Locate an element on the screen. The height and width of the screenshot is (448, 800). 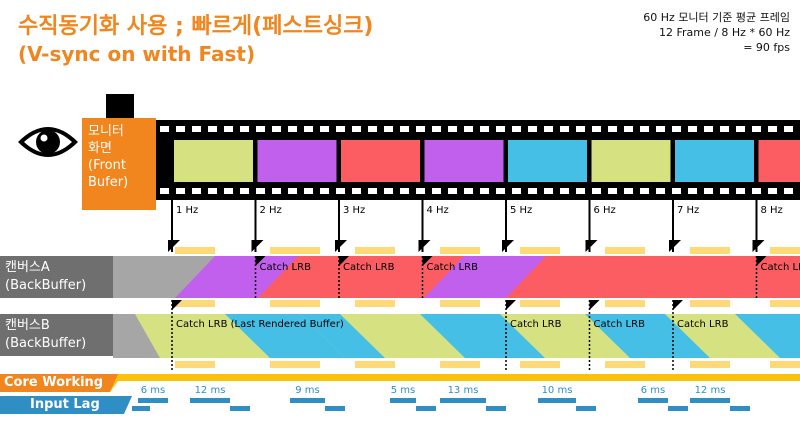
hz-label: 3 Hz is located at coordinates (354, 210).